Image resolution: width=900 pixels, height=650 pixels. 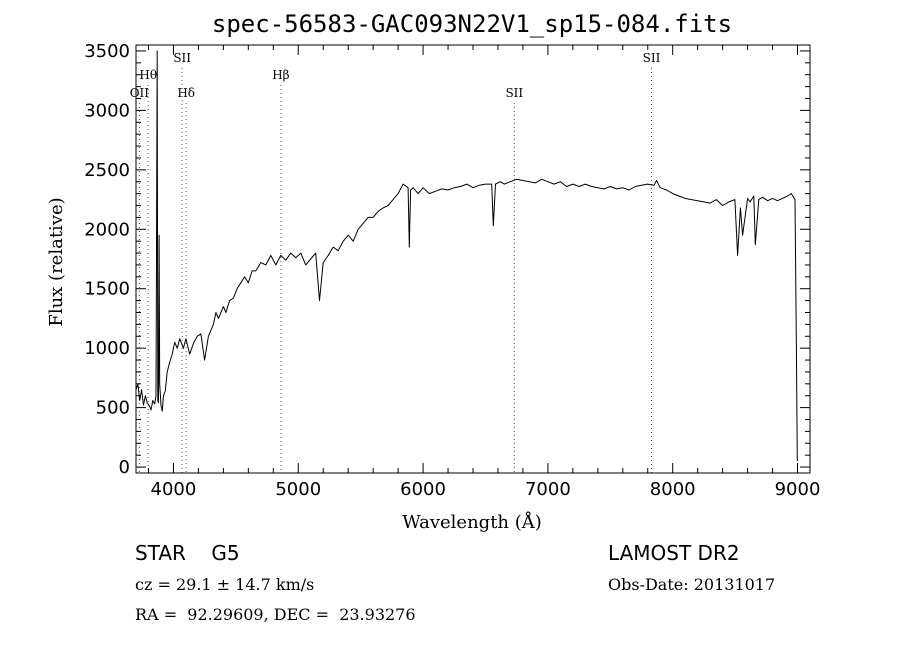 I want to click on ra-dec: RA = 92.29609, DEC = 23.93276, so click(x=275, y=614).